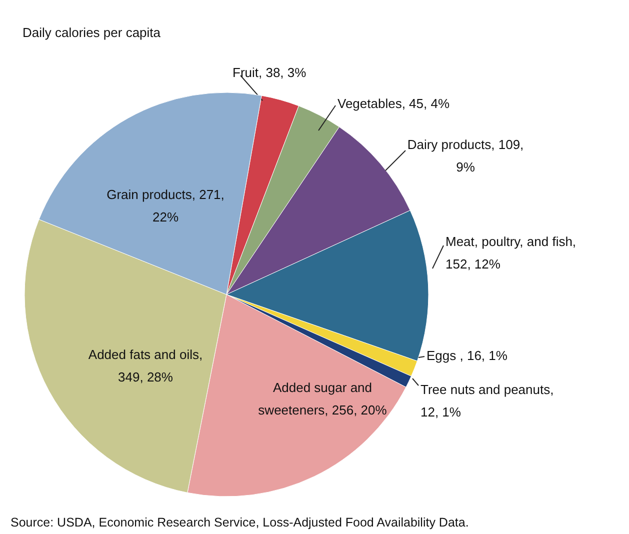 The width and height of the screenshot is (629, 534). What do you see at coordinates (92, 32) in the screenshot?
I see `chart-title: Daily calories per capita` at bounding box center [92, 32].